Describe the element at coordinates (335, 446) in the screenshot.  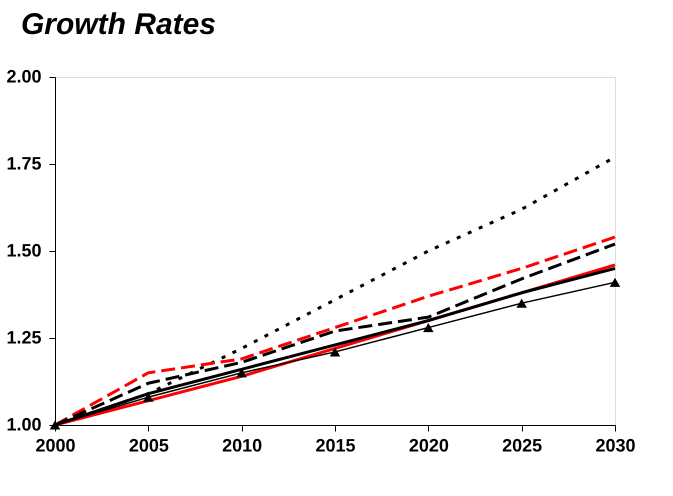
I see `x-tick-label: 2015` at that location.